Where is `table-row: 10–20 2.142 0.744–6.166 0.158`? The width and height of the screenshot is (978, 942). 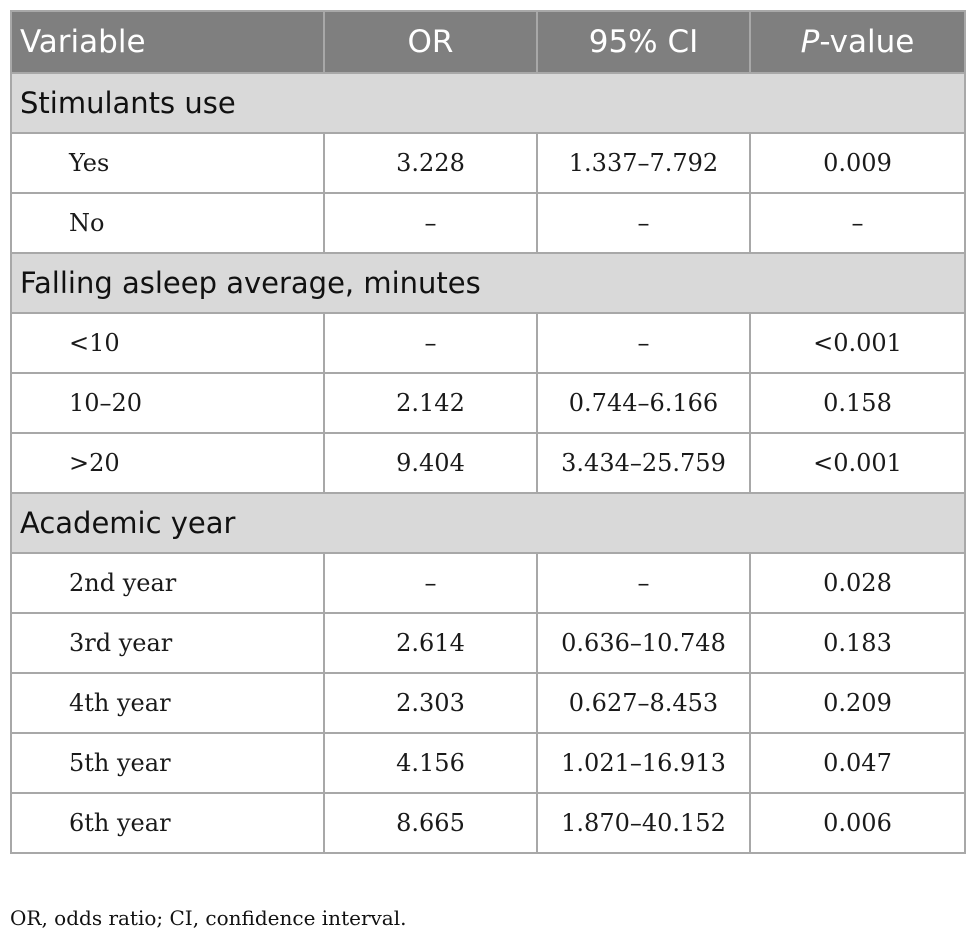
table-row: 10–20 2.142 0.744–6.166 0.158 is located at coordinates (488, 403).